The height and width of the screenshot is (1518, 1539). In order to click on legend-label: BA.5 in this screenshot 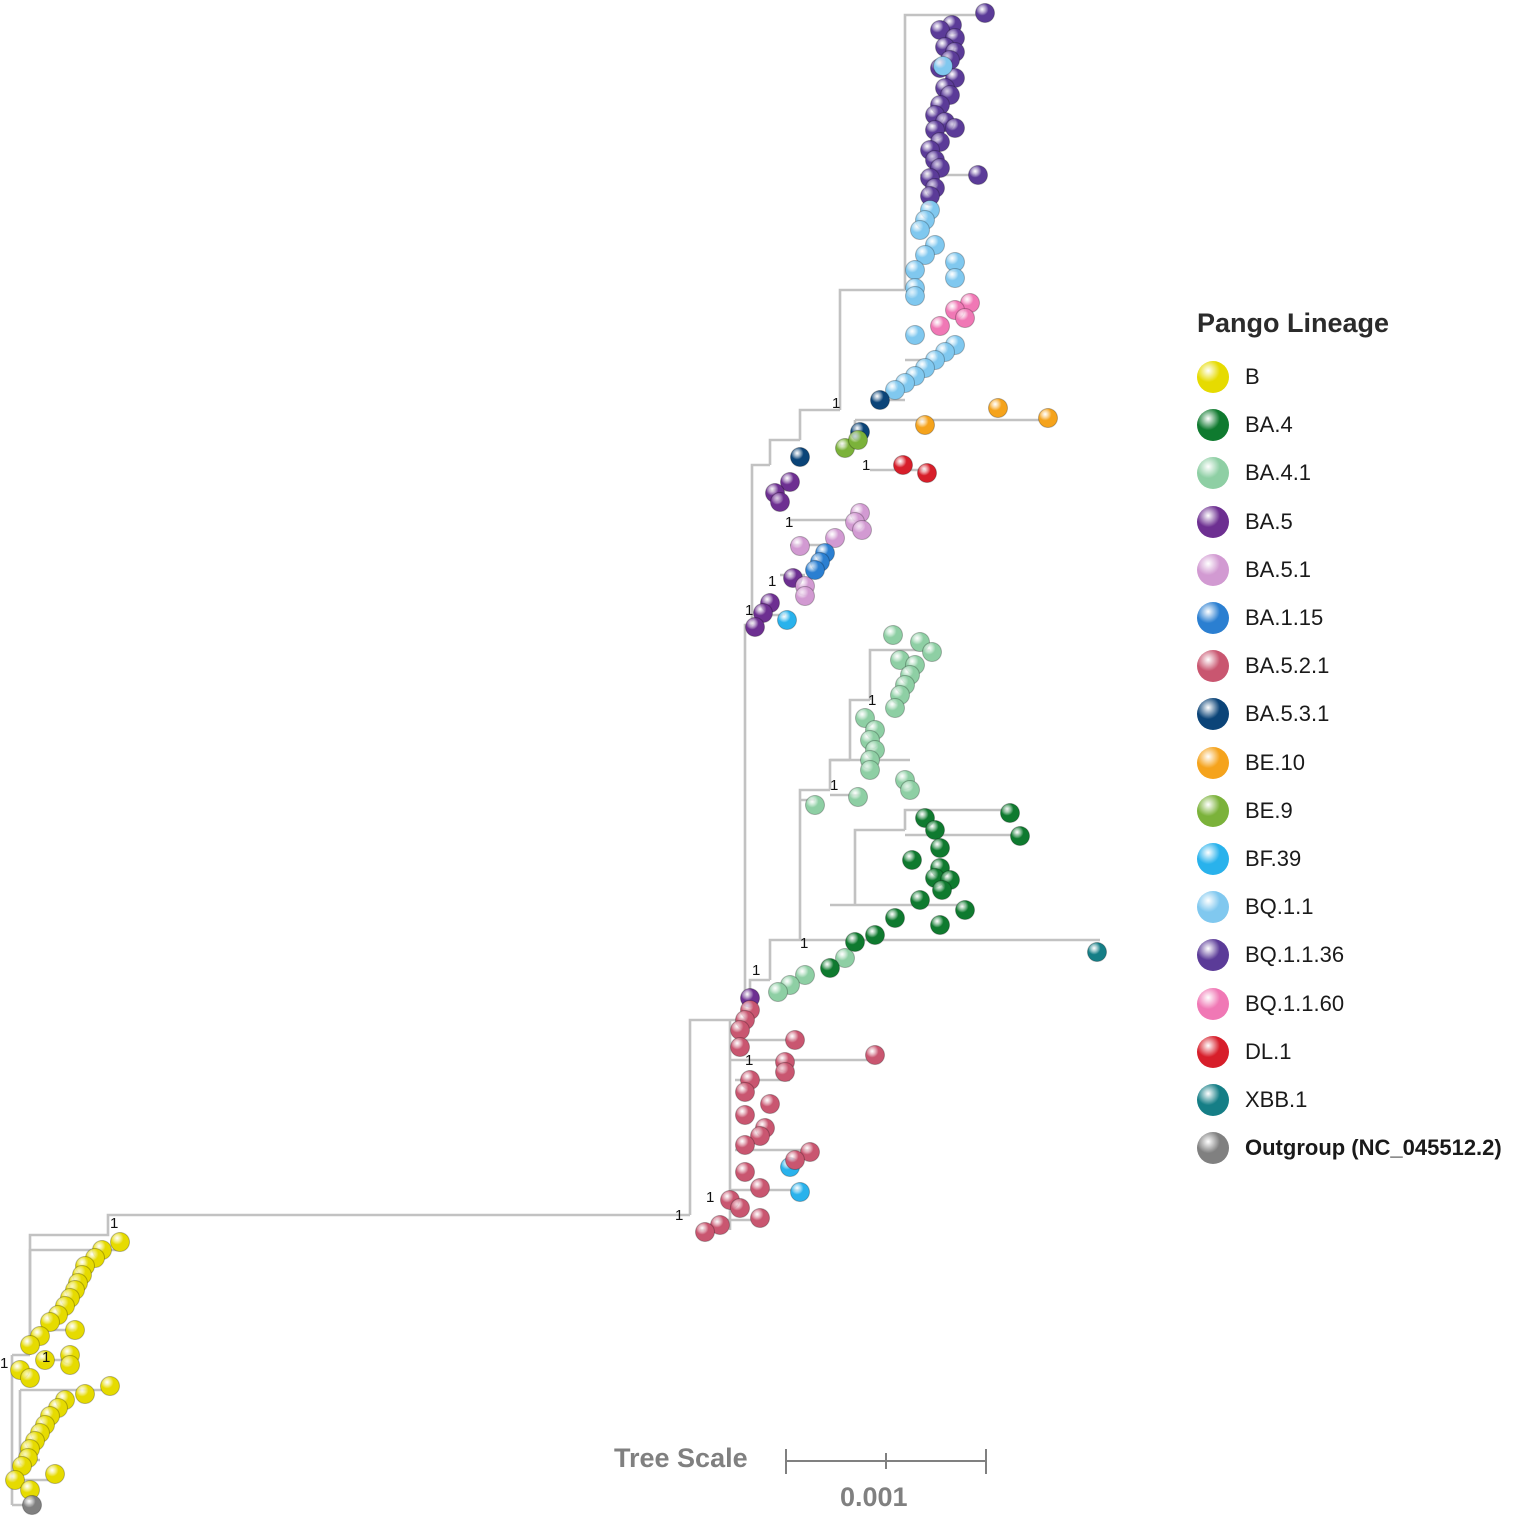, I will do `click(1269, 521)`.